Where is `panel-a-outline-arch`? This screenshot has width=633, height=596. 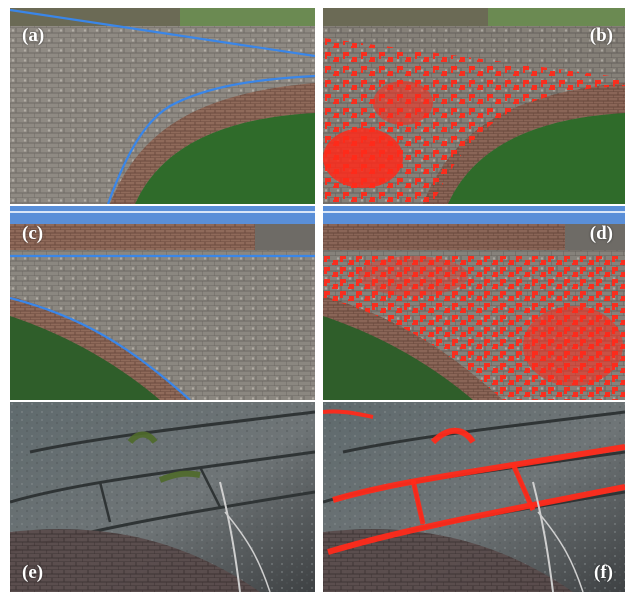
panel-a-outline-arch is located at coordinates (210, 139).